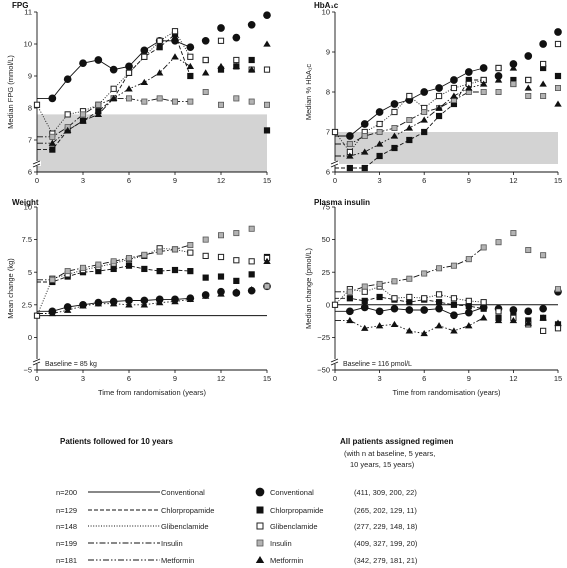 This screenshot has width=567, height=568. What do you see at coordinates (30, 337) in the screenshot?
I see `y-tick-label: 0` at bounding box center [30, 337].